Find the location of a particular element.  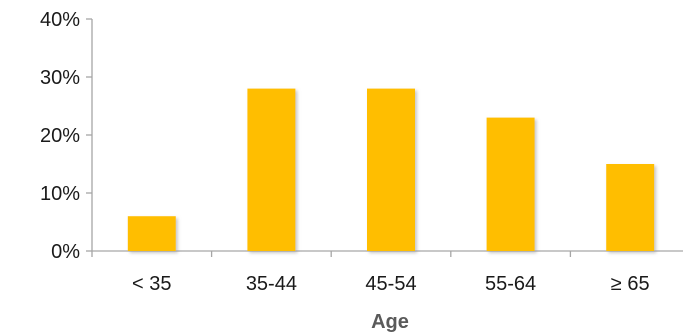

y-tick-label: 40% is located at coordinates (60, 20).